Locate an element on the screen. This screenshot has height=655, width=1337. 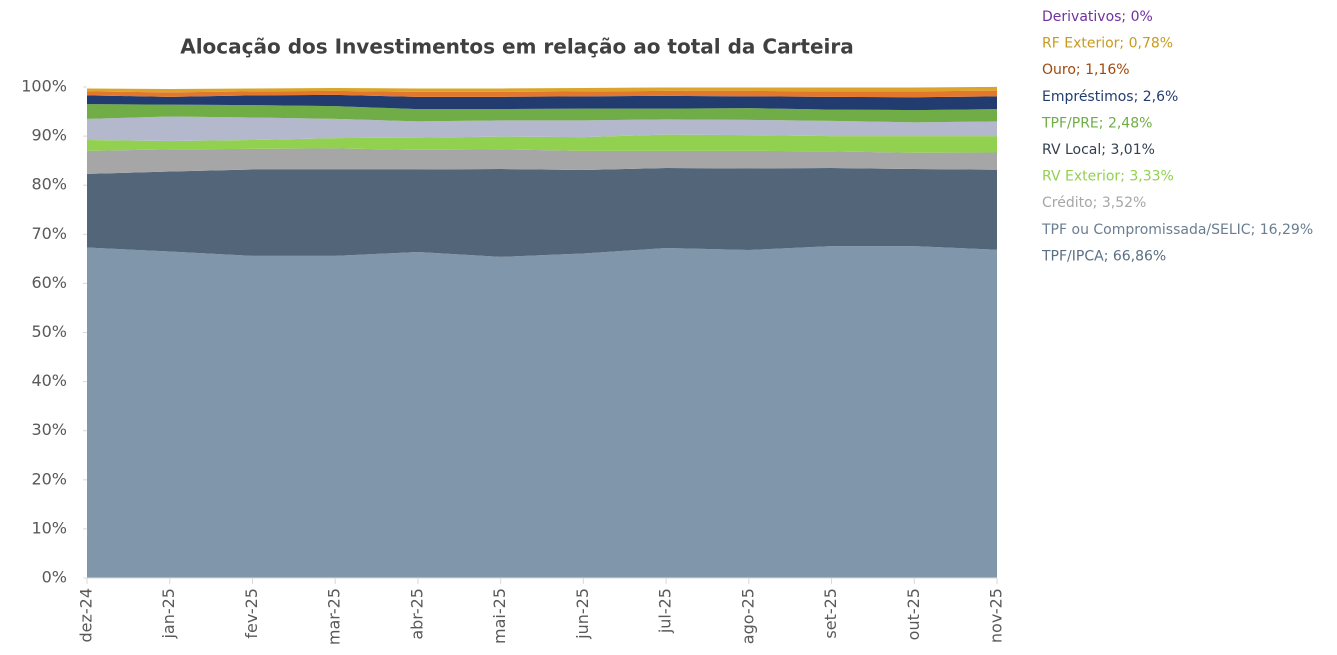
y-tick-label: 40% is located at coordinates (49, 380).